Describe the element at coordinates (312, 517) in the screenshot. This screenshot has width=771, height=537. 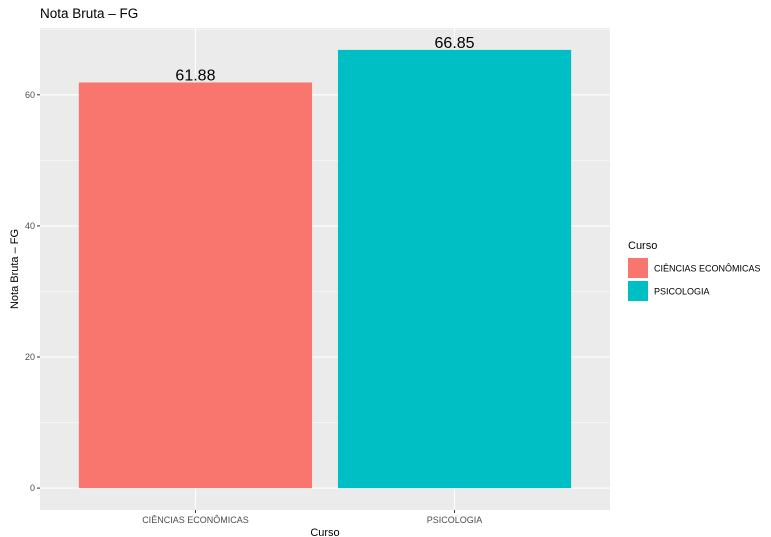
I see `x-axis: CIÊNCIAS ECONÔMICAS PSICOLOGIA` at that location.